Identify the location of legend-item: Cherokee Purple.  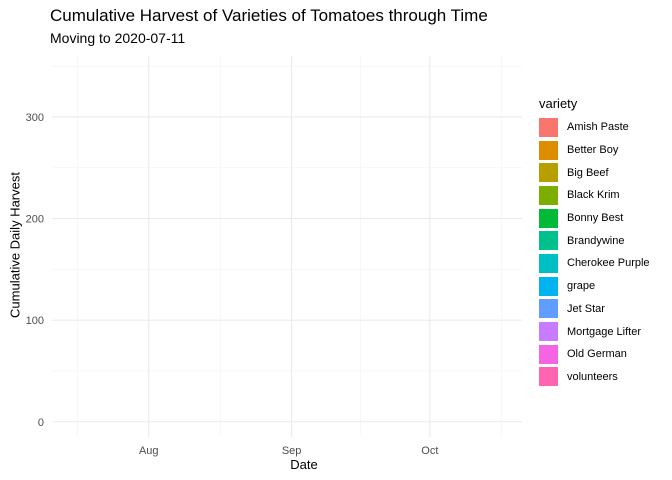
(594, 263).